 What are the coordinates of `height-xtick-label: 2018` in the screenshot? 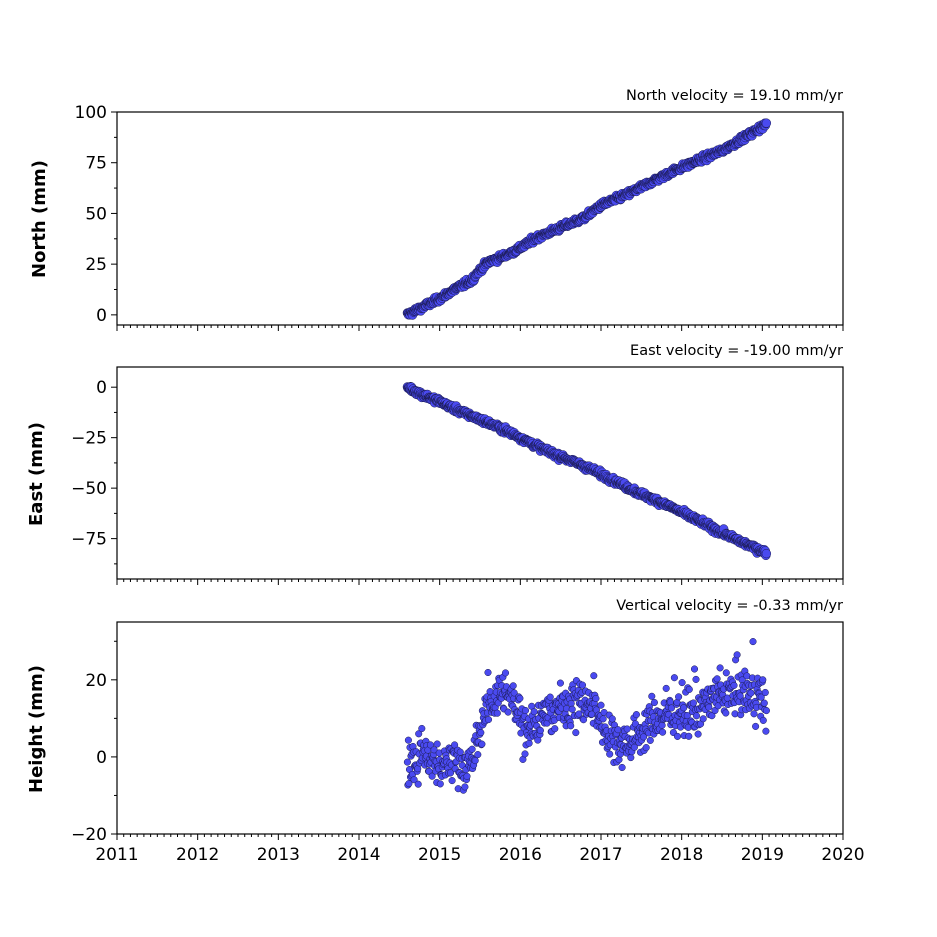 It's located at (681, 855).